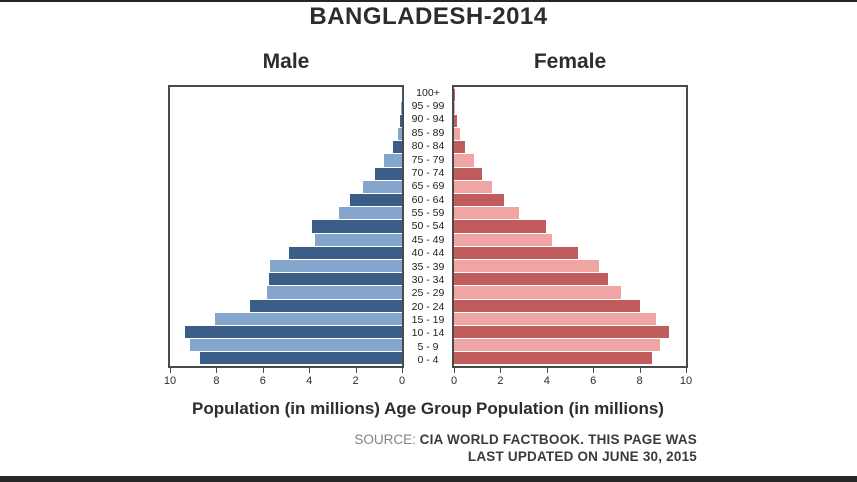 Image resolution: width=857 pixels, height=482 pixels. Describe the element at coordinates (582, 456) in the screenshot. I see `source-text-line2: LAST UPDATED ON JUNE 30, 2015` at that location.